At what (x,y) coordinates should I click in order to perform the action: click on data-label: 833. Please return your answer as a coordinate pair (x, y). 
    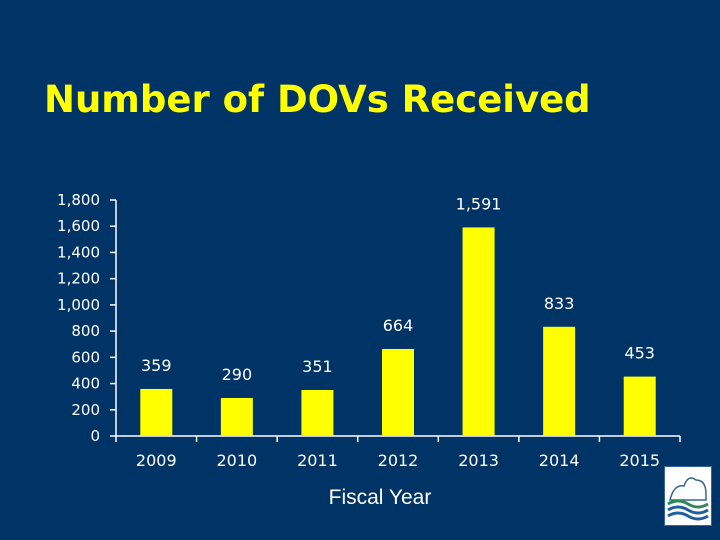
    Looking at the image, I should click on (559, 303).